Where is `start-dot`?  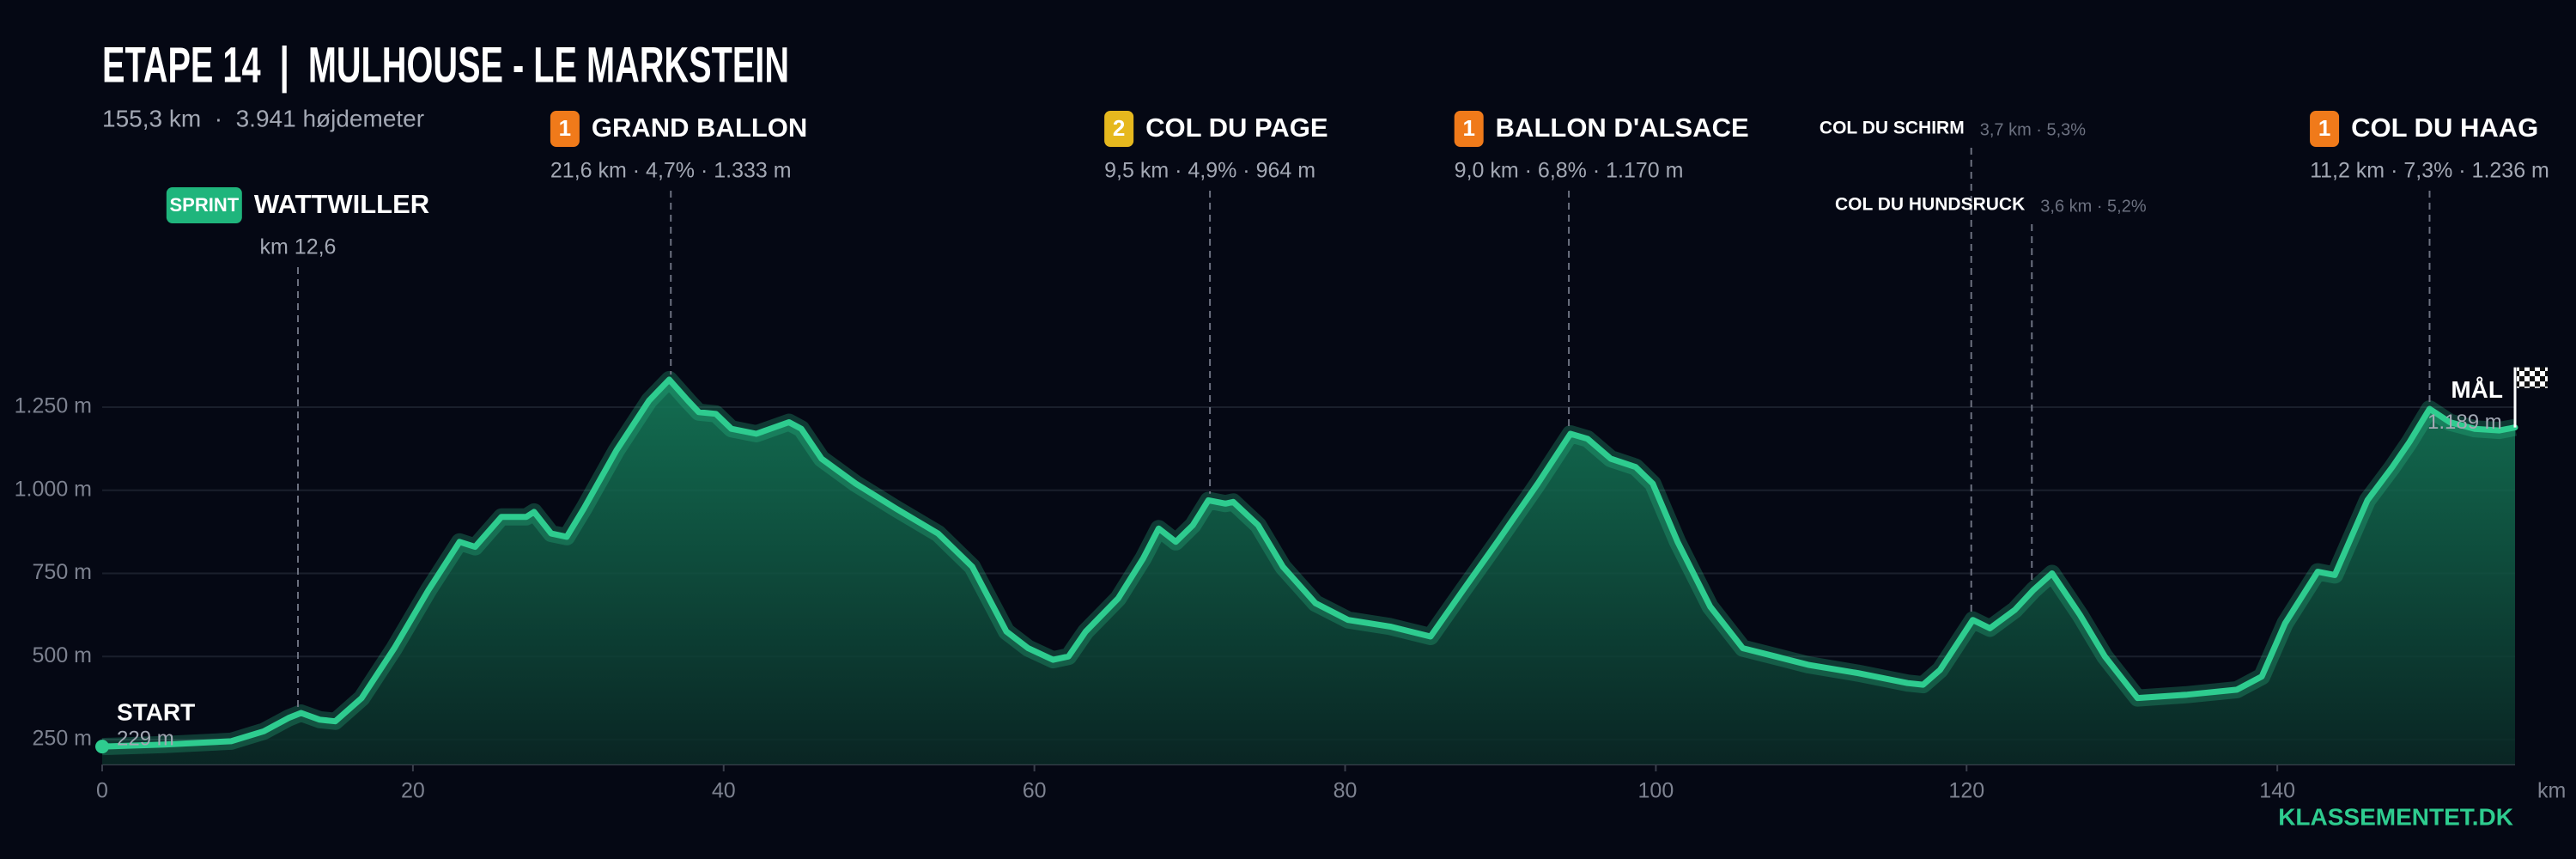 start-dot is located at coordinates (102, 747).